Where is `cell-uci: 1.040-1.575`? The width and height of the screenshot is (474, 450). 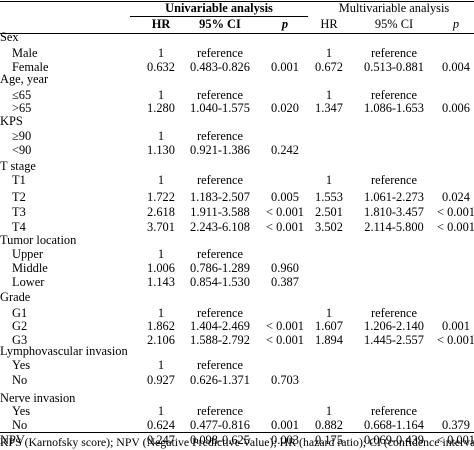
cell-uci: 1.040-1.575 is located at coordinates (220, 108).